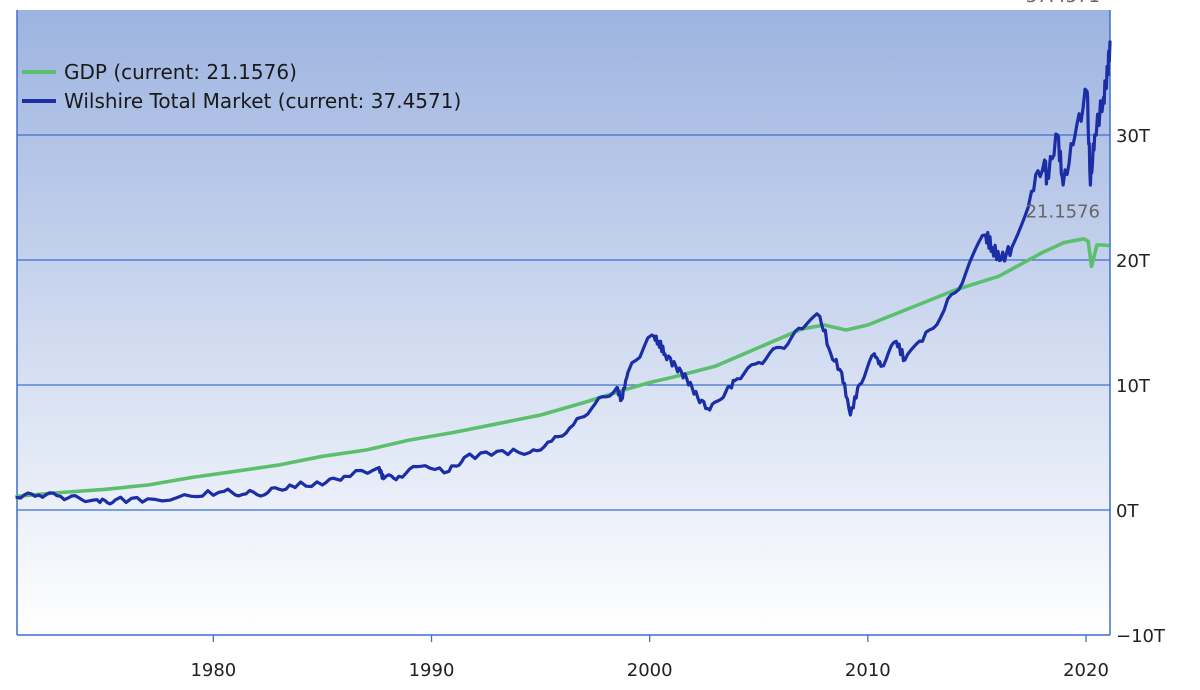  Describe the element at coordinates (213, 670) in the screenshot. I see `x-tick-label: 1980` at that location.